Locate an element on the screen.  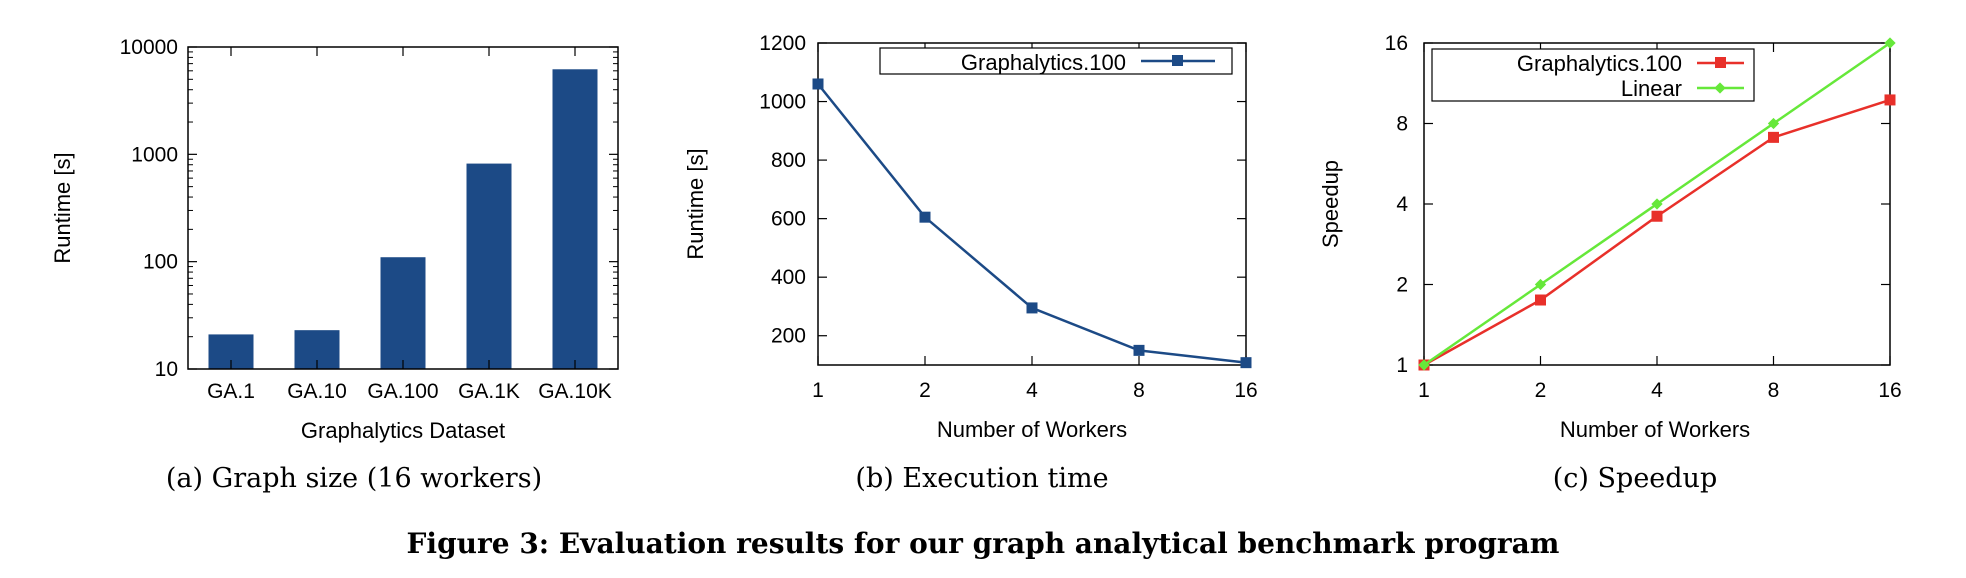
legend: Graphalytics.100 is located at coordinates (1056, 61).